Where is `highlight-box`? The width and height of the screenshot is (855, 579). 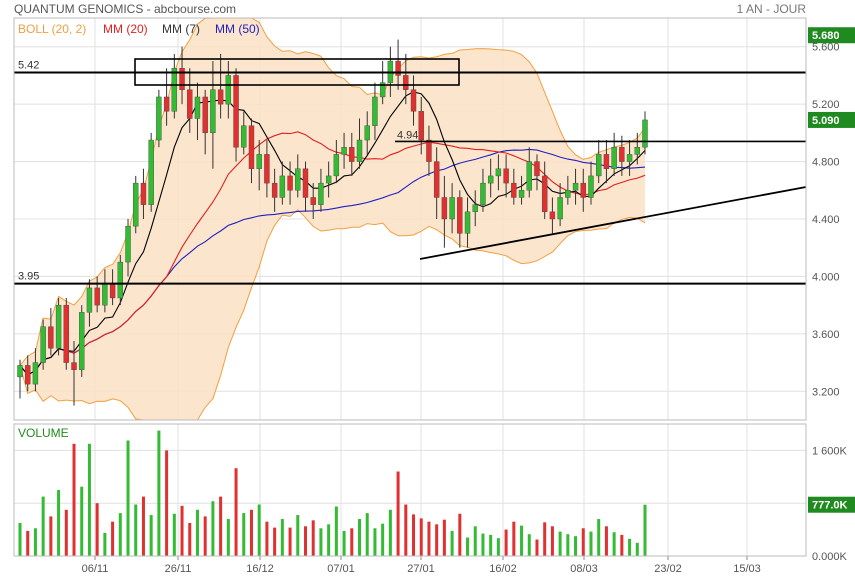
highlight-box is located at coordinates (297, 72).